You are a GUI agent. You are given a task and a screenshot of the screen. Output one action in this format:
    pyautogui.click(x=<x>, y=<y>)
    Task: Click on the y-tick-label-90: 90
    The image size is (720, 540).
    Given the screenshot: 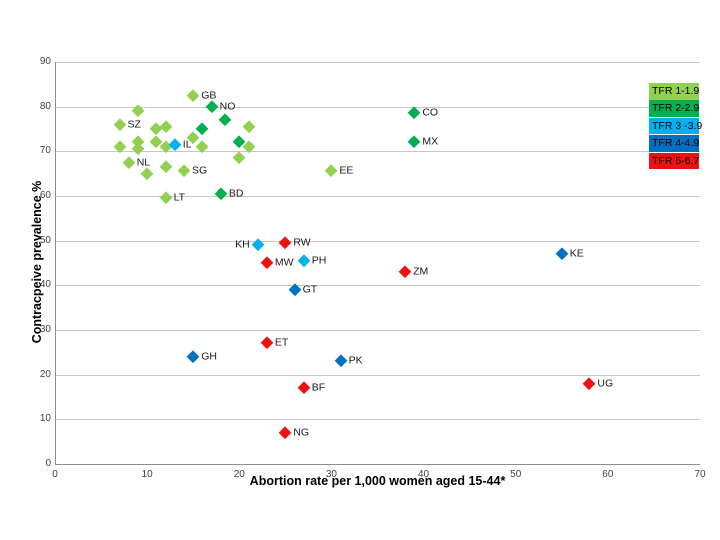 What is the action you would take?
    pyautogui.click(x=45, y=61)
    